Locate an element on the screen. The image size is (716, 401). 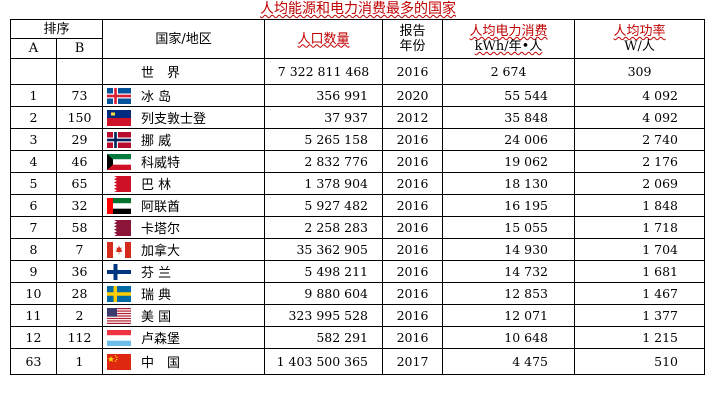
table-row: 10 28 瑞 典 9 880 604 2016 12 853 1 467 is located at coordinates (358, 293).